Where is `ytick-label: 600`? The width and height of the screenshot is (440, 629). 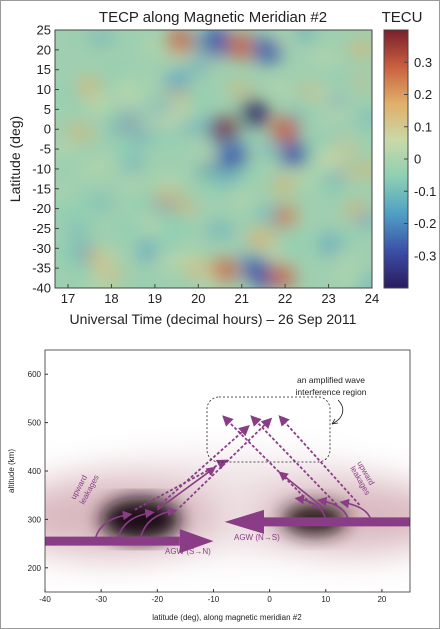
ytick-label: 600 is located at coordinates (35, 374).